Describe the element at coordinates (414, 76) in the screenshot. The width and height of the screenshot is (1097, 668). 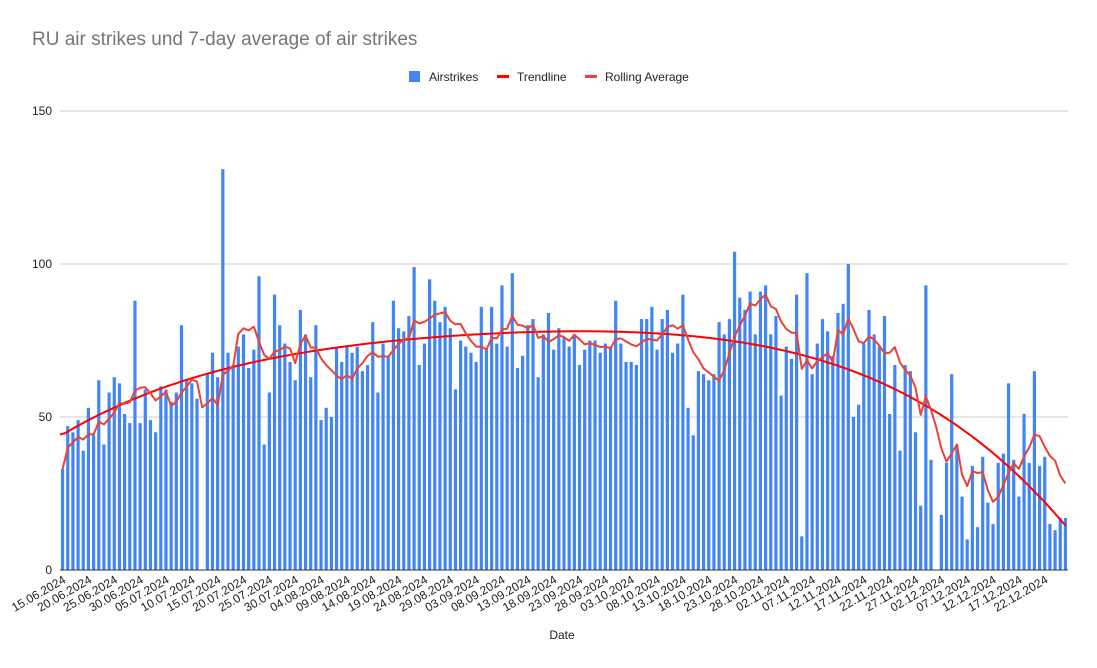
I see `legend-swatch-bar` at that location.